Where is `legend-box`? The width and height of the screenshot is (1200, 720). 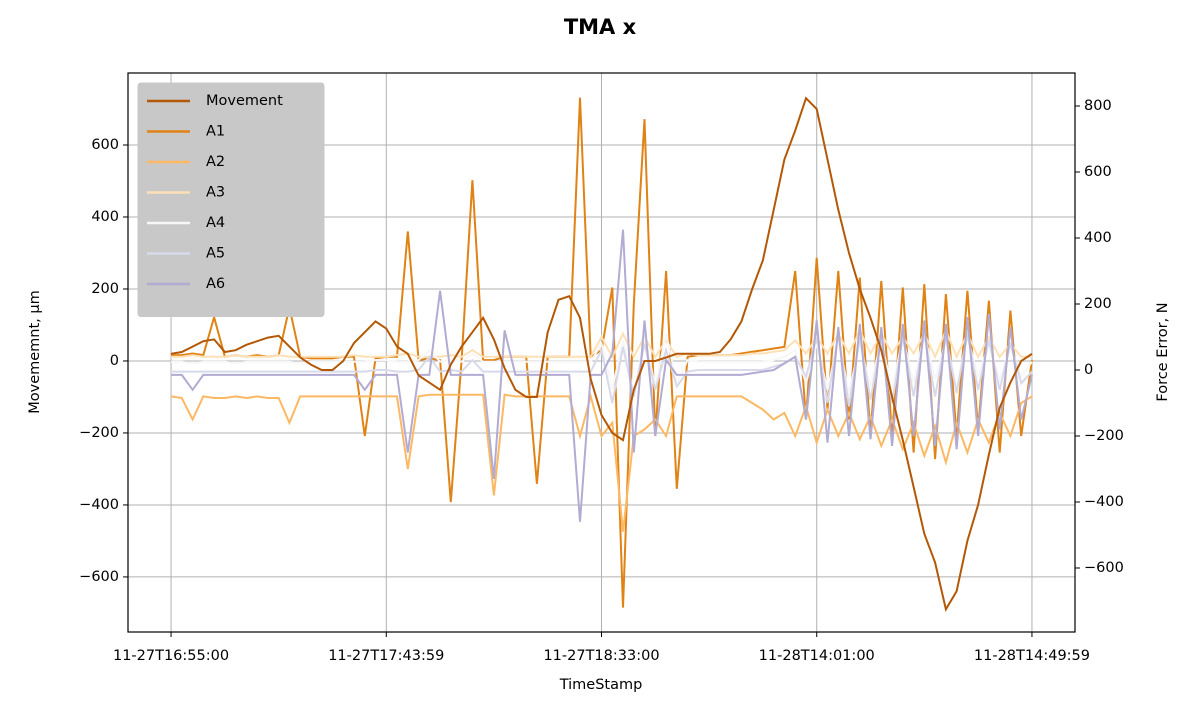
legend-box is located at coordinates (231, 199).